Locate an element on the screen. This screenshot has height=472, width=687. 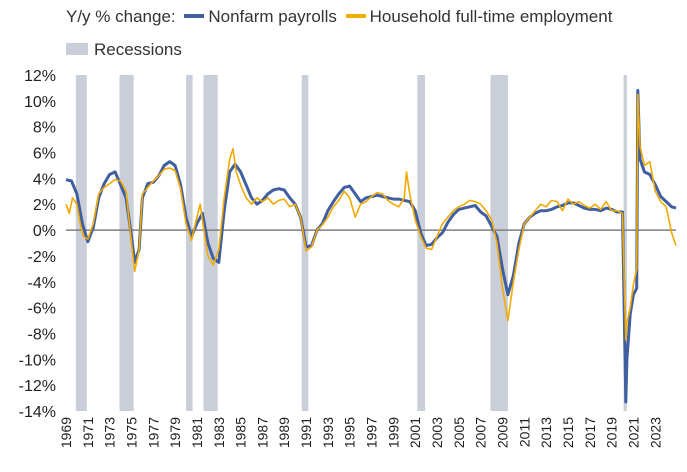
x-tick-label: 1987 is located at coordinates (262, 432).